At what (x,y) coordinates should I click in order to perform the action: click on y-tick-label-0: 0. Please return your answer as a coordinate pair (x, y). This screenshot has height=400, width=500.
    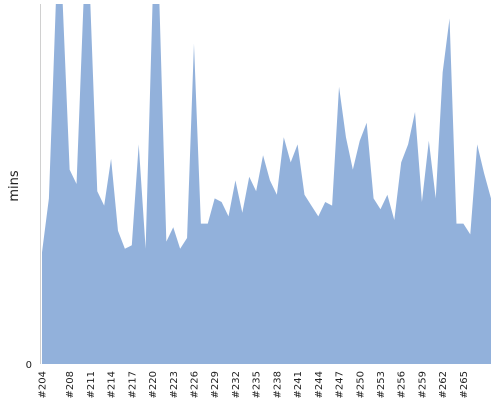
    Looking at the image, I should click on (29, 365).